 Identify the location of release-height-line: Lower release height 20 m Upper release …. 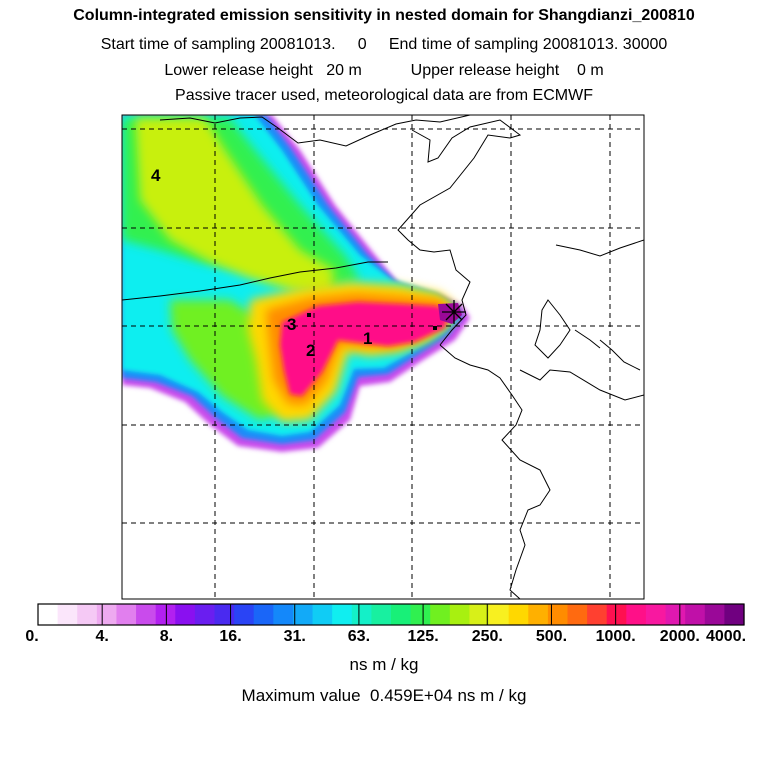
(384, 70).